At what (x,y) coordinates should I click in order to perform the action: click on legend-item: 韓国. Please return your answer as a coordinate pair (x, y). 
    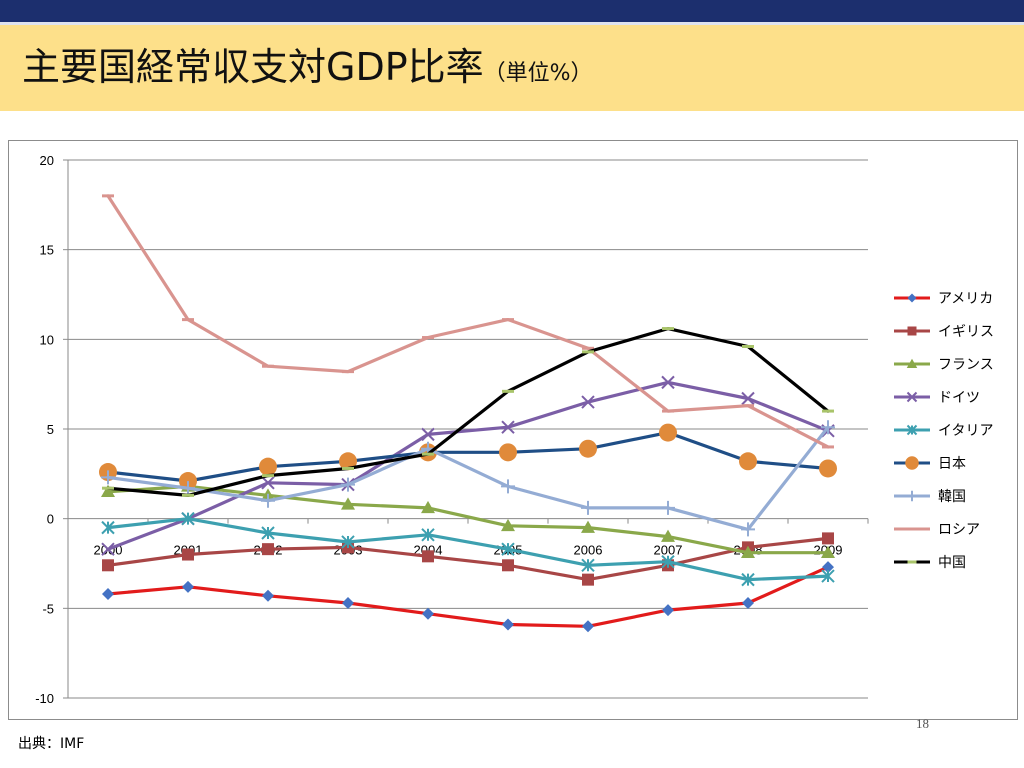
    Looking at the image, I should click on (930, 497).